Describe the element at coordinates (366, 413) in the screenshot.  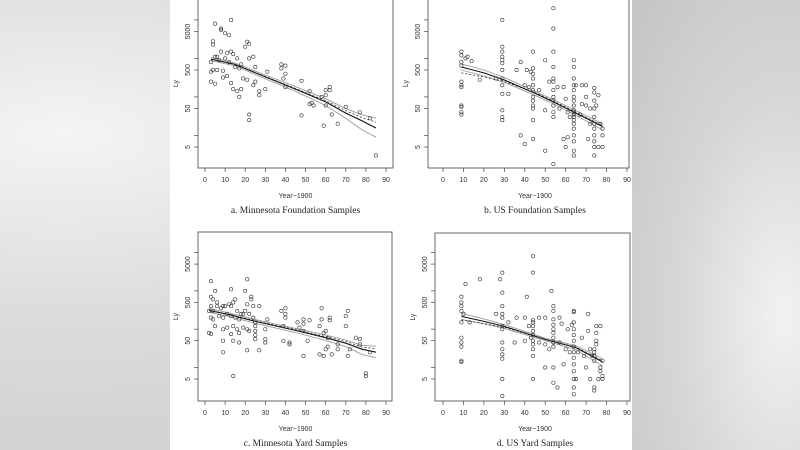
I see `x-tick-label: 80` at that location.